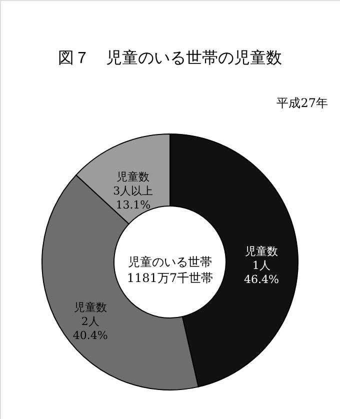  What do you see at coordinates (133, 205) in the screenshot?
I see `data-label: 13.1%` at bounding box center [133, 205].